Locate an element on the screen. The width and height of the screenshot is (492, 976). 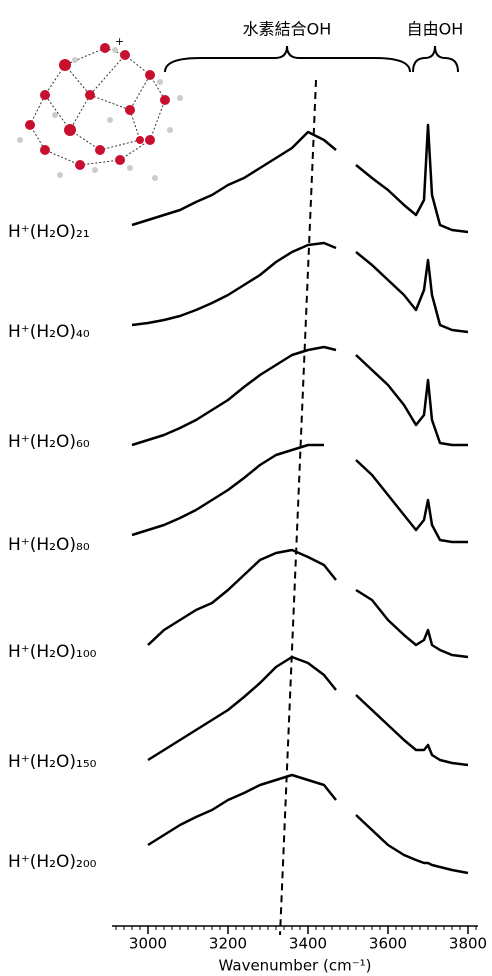
series-label: H⁺(H₂O)₄₀ is located at coordinates (49, 332).